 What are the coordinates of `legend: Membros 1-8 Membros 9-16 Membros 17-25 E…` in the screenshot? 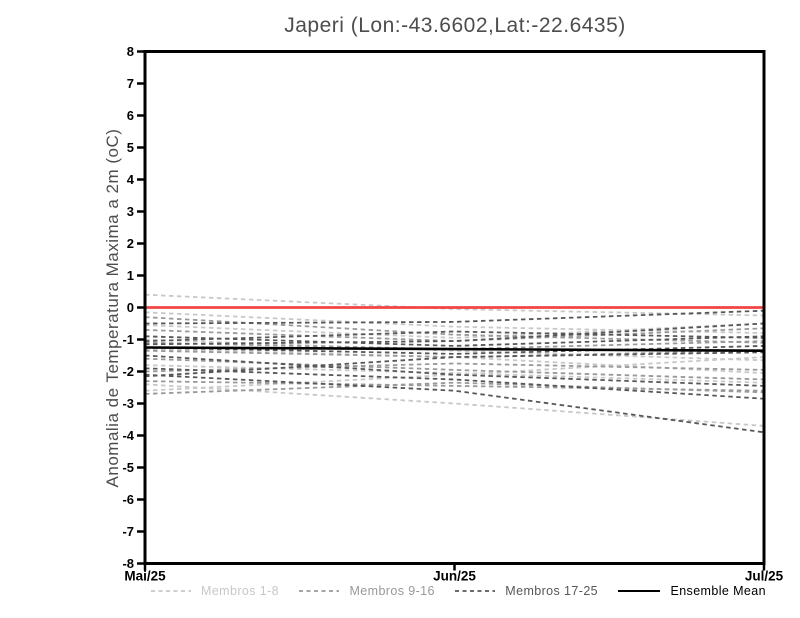 It's located at (458, 591).